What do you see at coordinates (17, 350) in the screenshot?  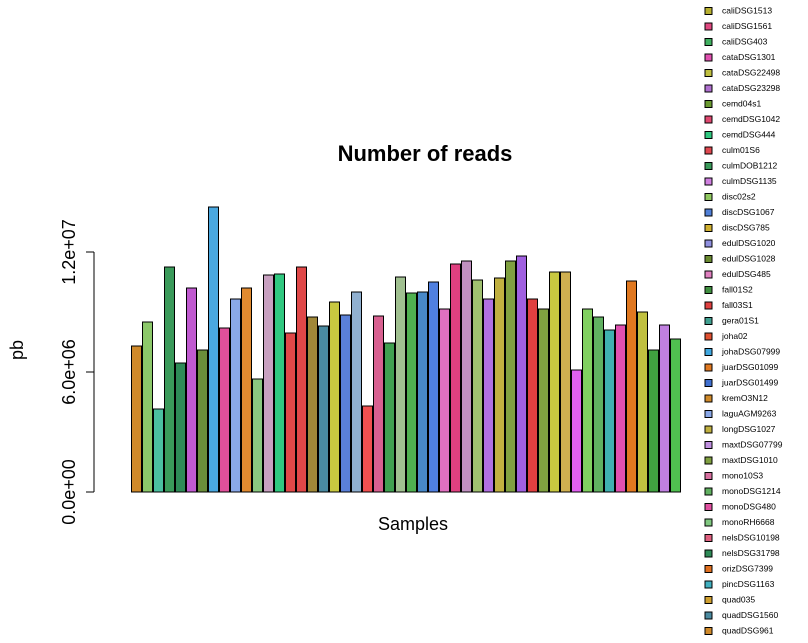 I see `y-axis-label: pb` at bounding box center [17, 350].